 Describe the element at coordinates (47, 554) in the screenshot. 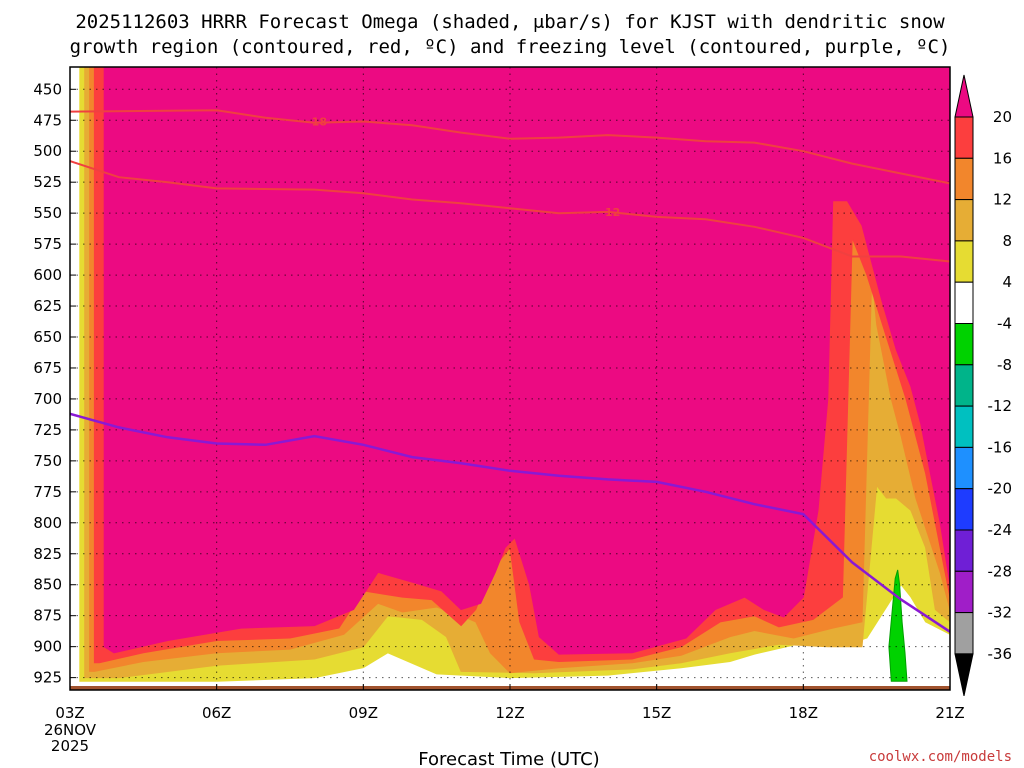

I see `y-tick-label-825: 825` at that location.